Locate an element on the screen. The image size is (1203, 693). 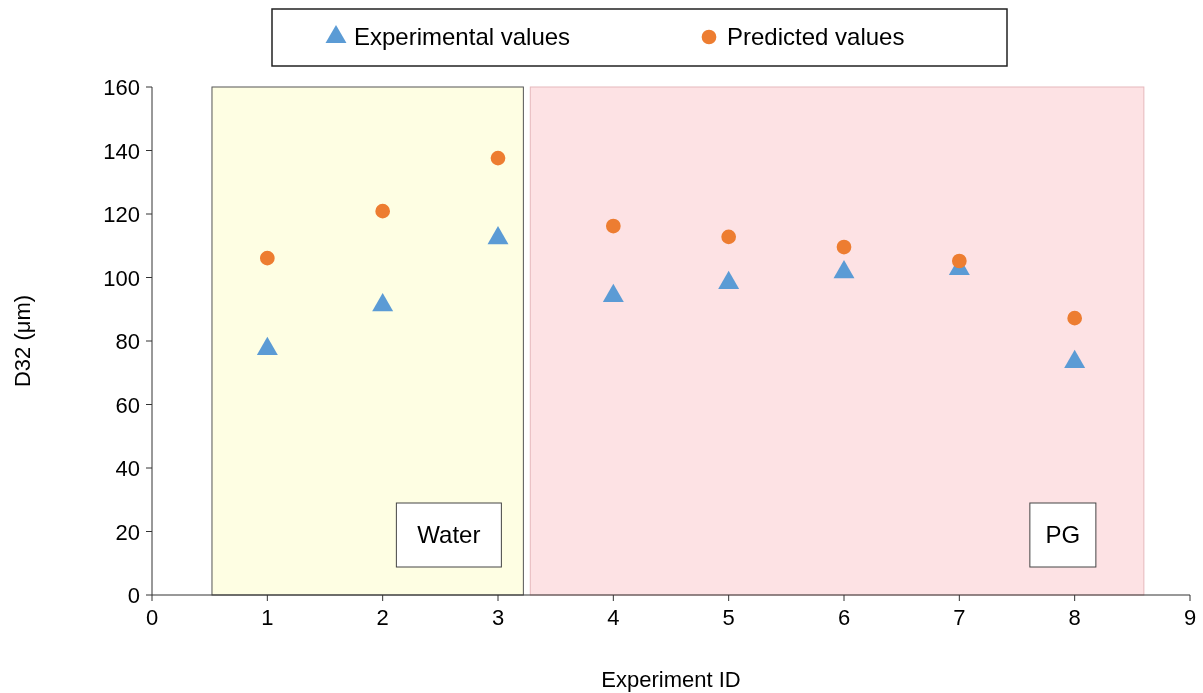
x-tick-label: 4 is located at coordinates (613, 617).